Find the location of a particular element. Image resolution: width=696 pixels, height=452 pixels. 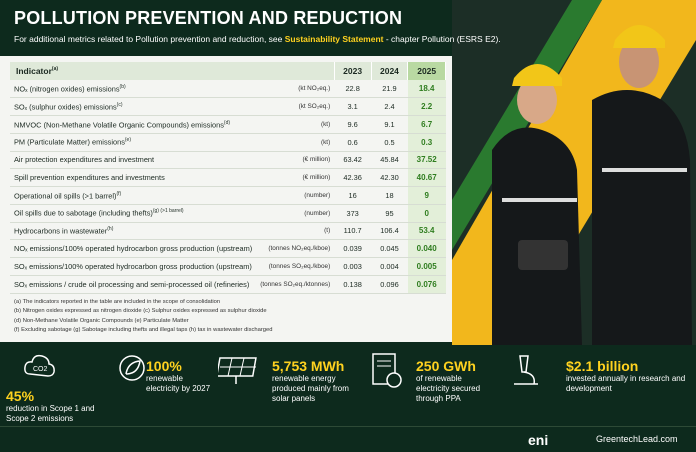

stat-label: renewable electricity by 2027 is located at coordinates (178, 383).